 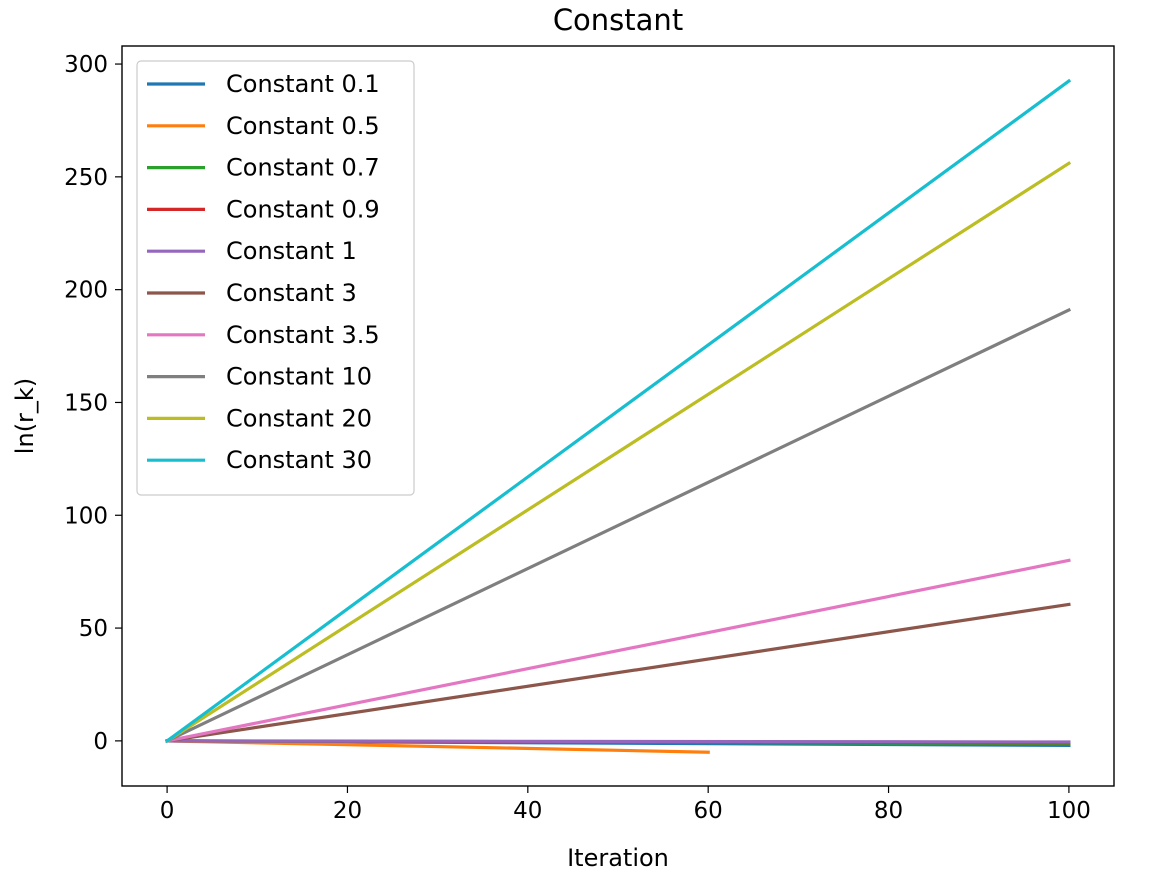 I want to click on x-tick-label: 100, so click(x=1069, y=811).